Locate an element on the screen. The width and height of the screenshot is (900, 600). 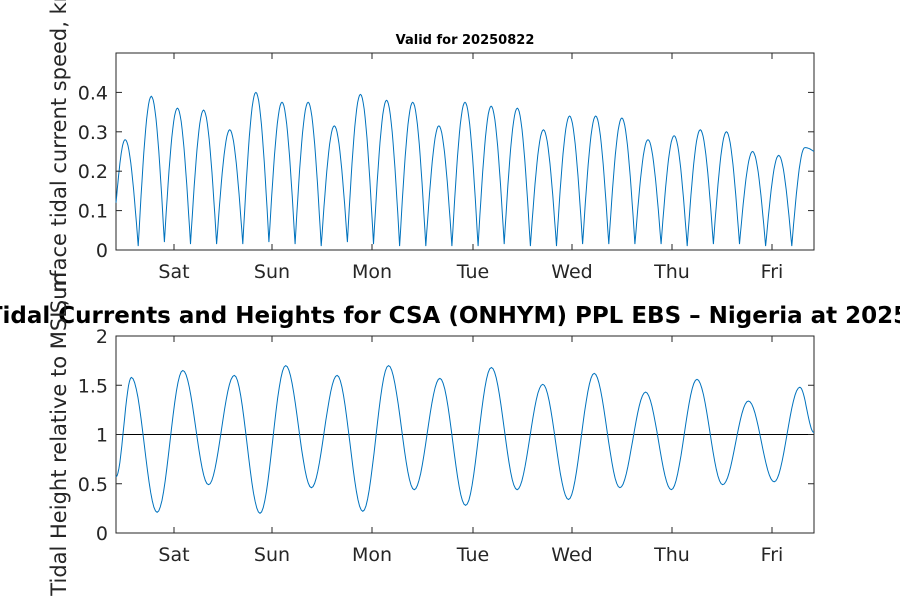
current-speed-y-tick-label: 0.3 is located at coordinates (93, 133).